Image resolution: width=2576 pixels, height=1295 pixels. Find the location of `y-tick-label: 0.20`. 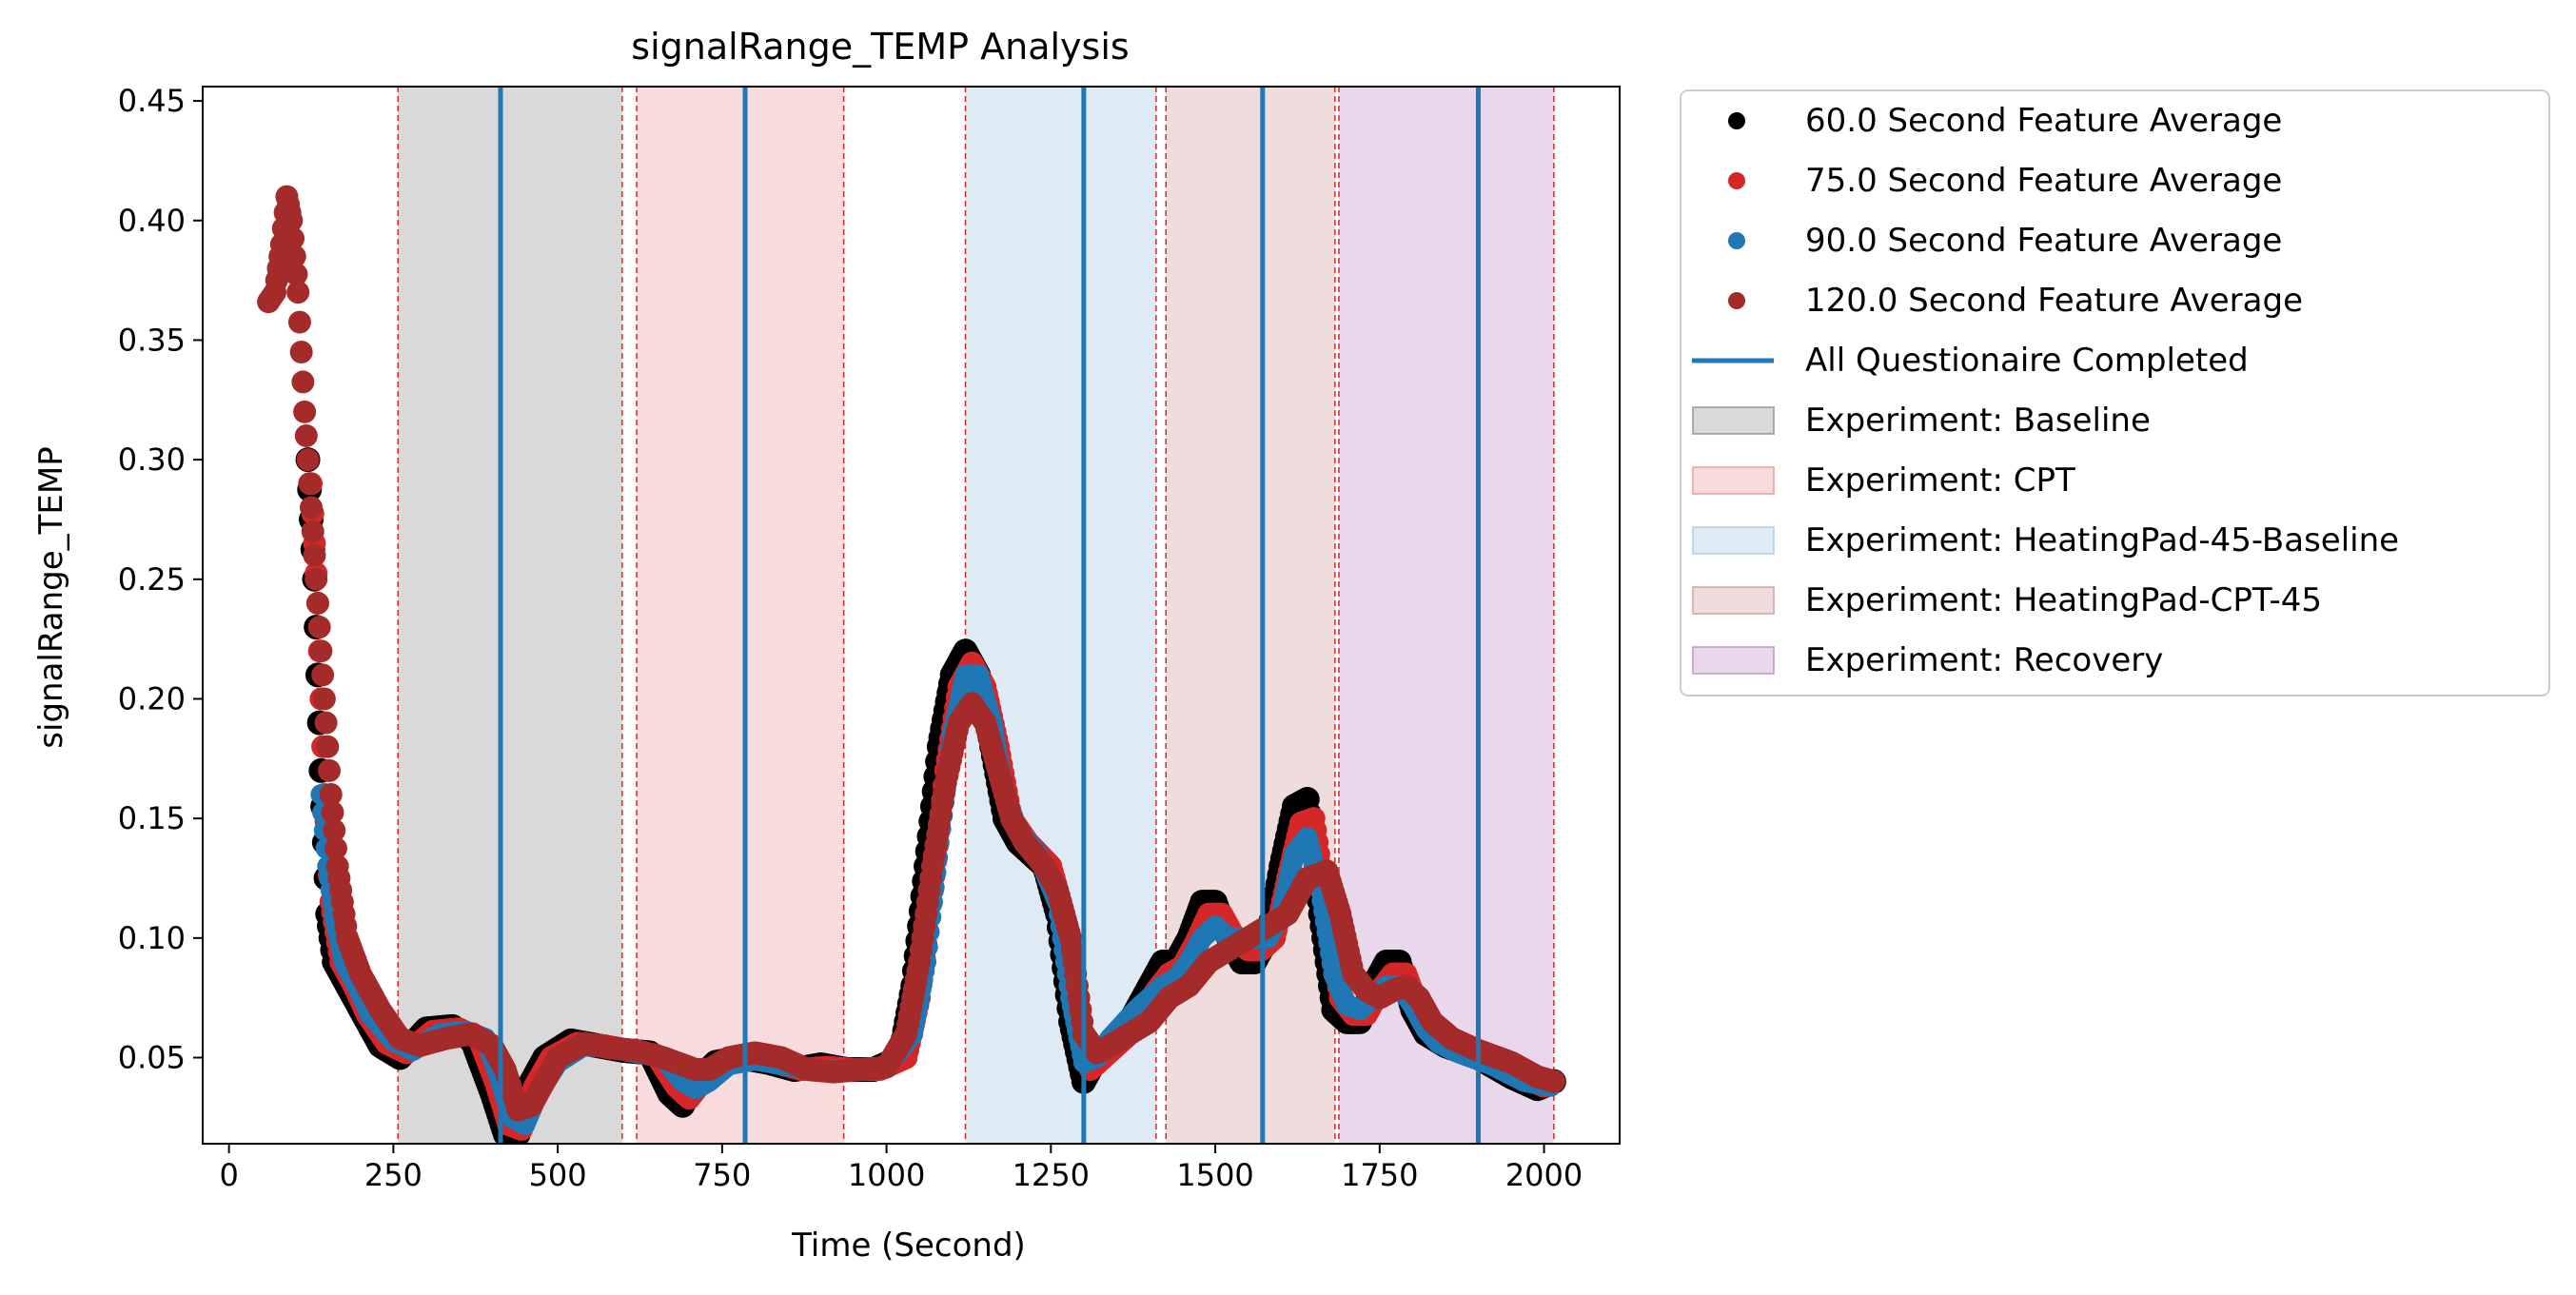

y-tick-label: 0.20 is located at coordinates (152, 698).